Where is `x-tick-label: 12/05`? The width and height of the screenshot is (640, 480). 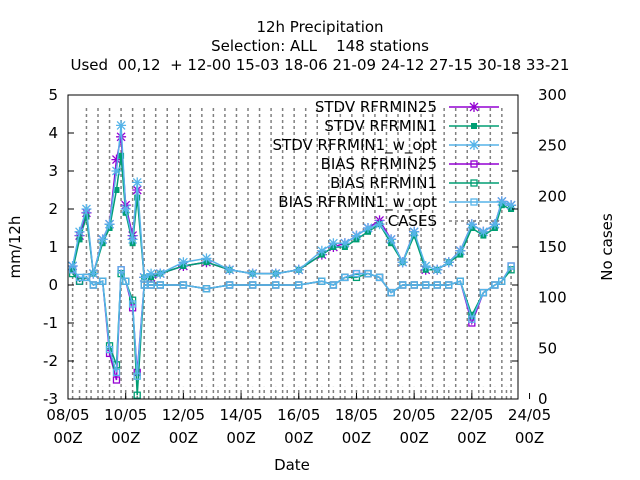
x-tick-label: 12/05 is located at coordinates (183, 415).